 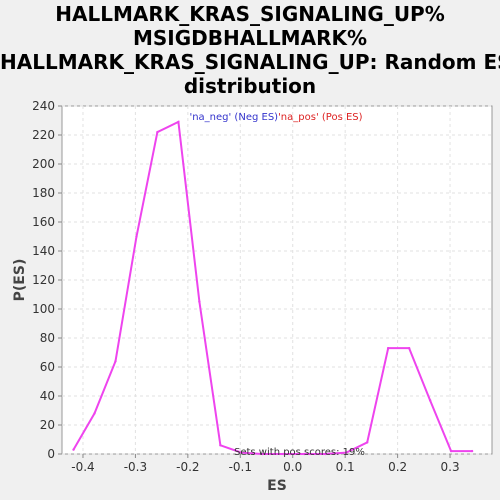 What do you see at coordinates (43, 251) in the screenshot?
I see `y-tick-label: 140` at bounding box center [43, 251].